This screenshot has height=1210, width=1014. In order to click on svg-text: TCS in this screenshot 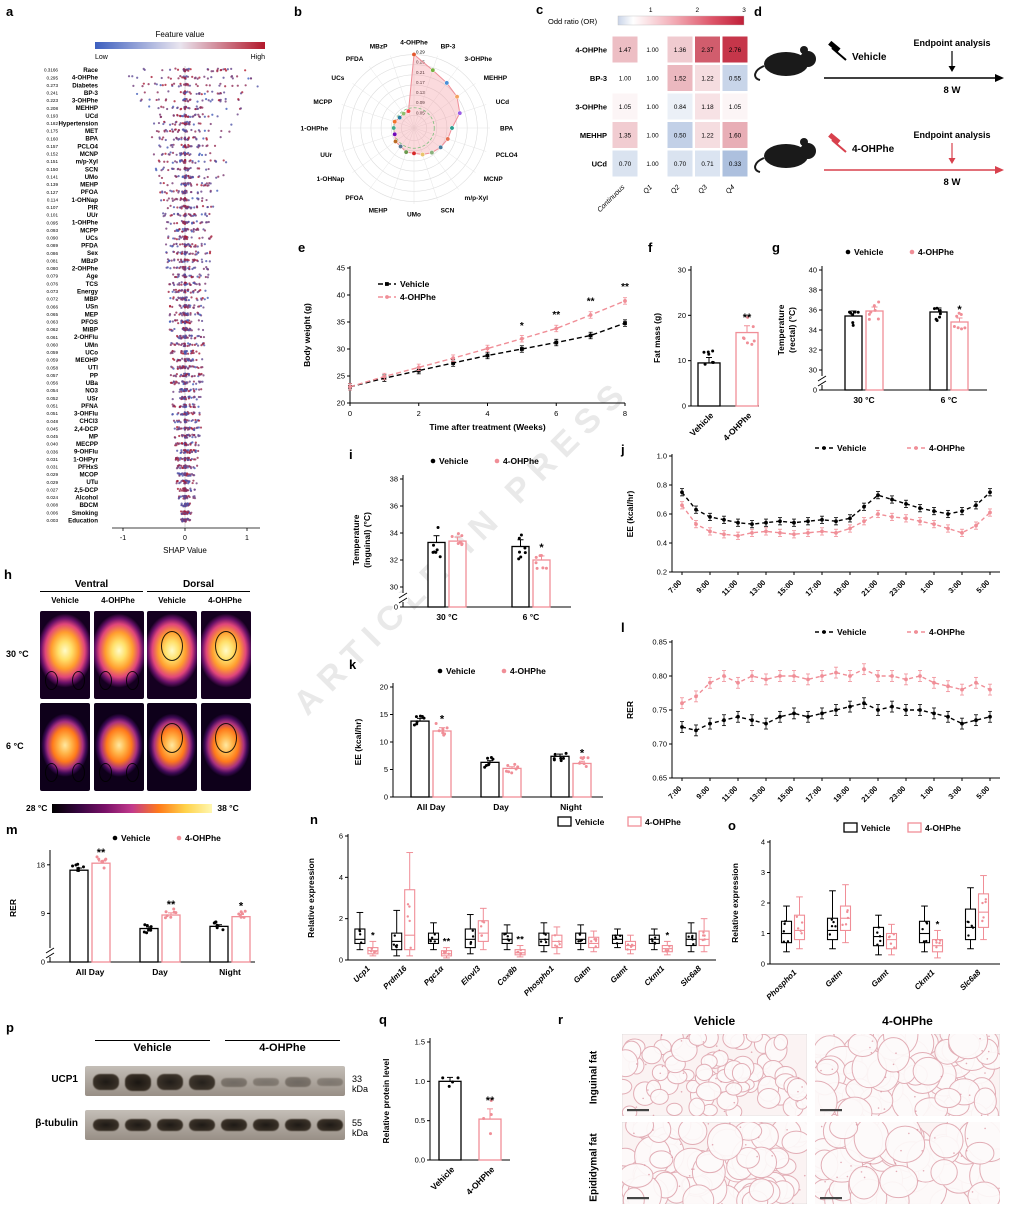, I will do `click(92, 284)`.